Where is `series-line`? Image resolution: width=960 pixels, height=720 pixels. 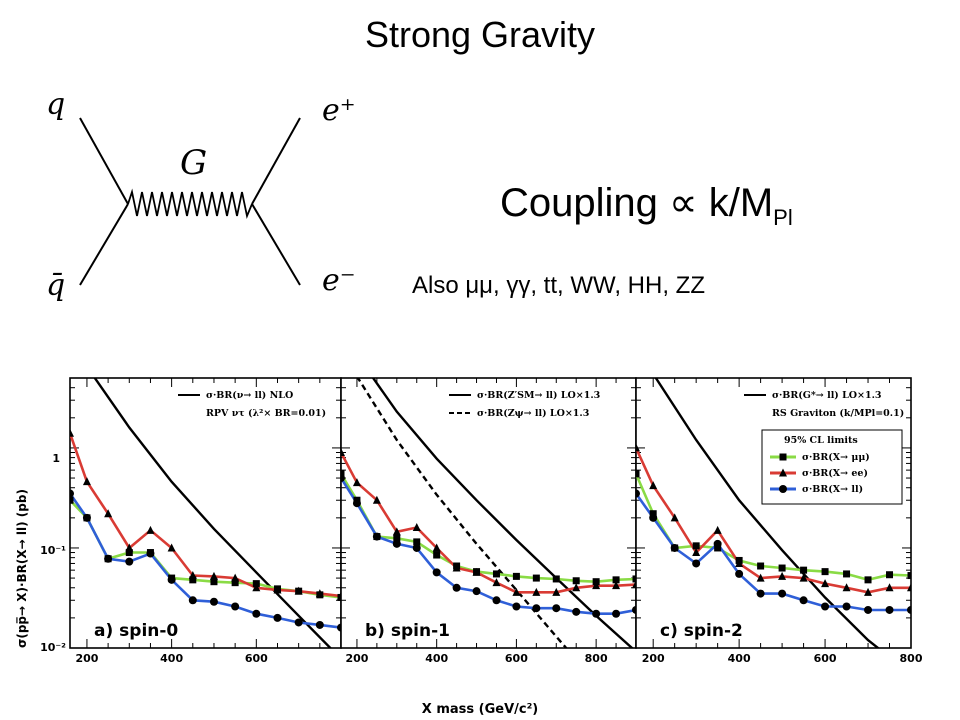 series-line is located at coordinates (488, 522).